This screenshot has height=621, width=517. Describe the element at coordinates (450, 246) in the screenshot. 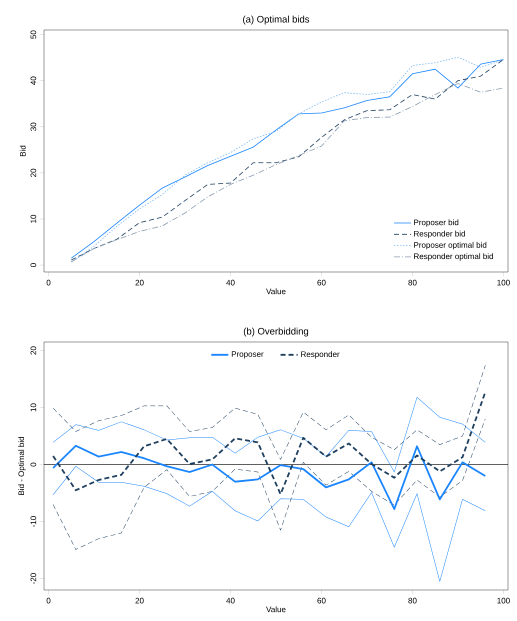

I see `legend-label: Proposer optimal bid` at that location.